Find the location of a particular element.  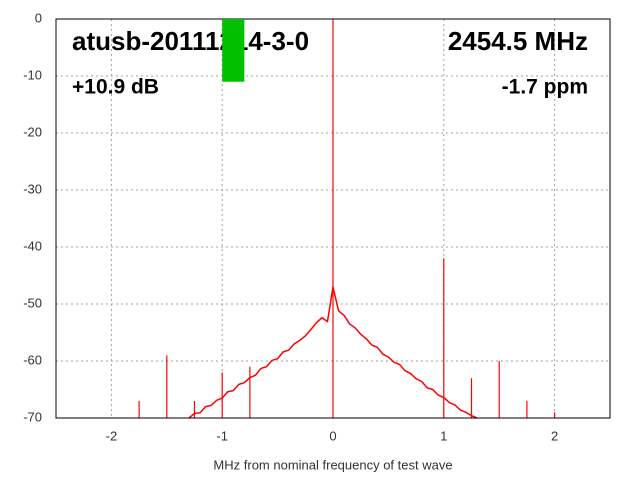

device-title: atusb-20111214-3-0 is located at coordinates (190, 41).